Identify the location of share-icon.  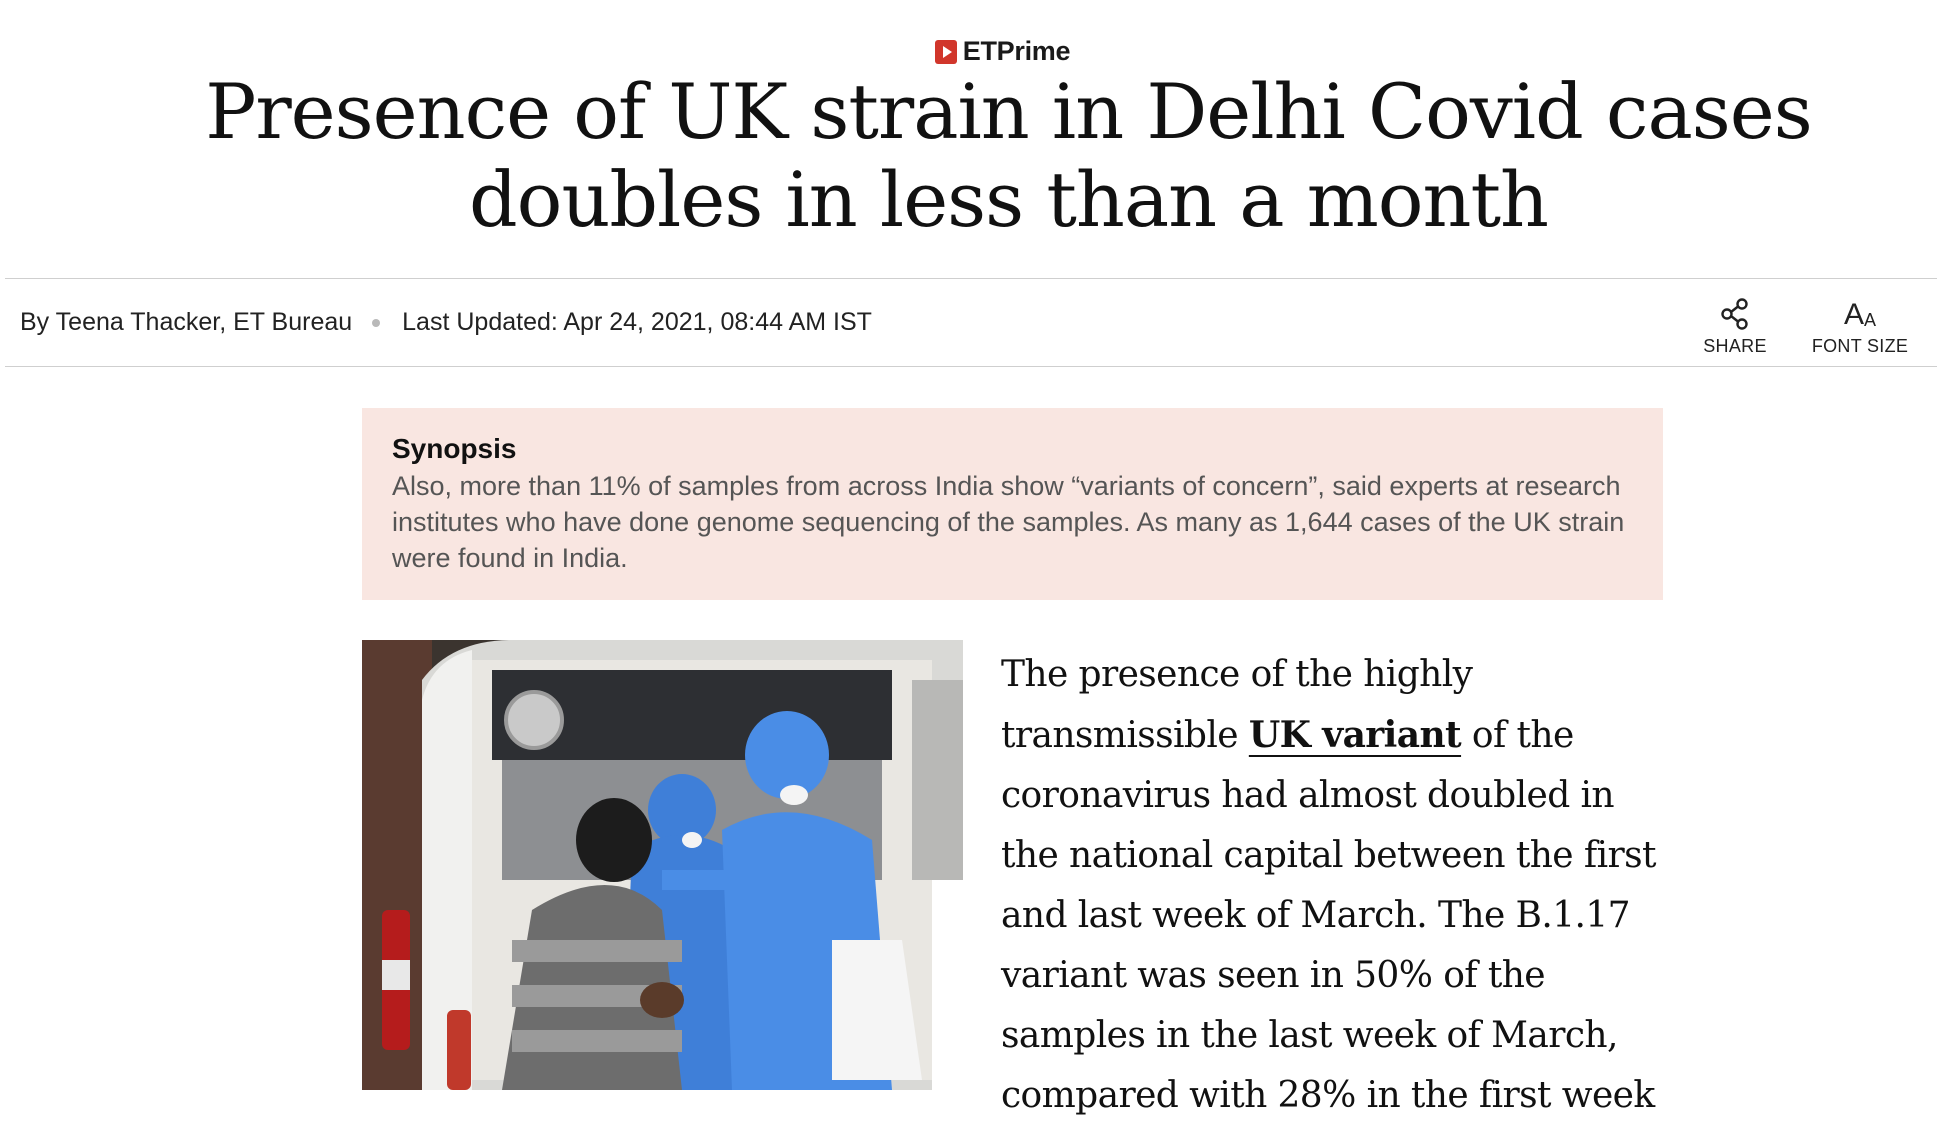
(1734, 314).